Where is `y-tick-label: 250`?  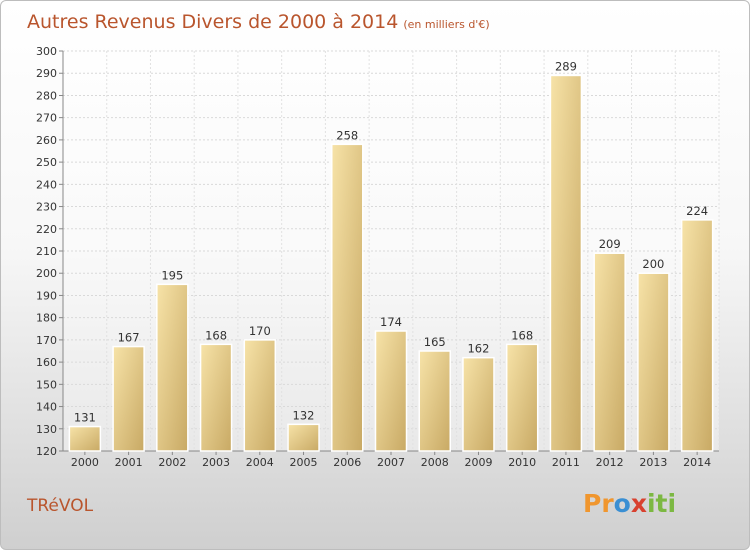
y-tick-label: 250 is located at coordinates (46, 162).